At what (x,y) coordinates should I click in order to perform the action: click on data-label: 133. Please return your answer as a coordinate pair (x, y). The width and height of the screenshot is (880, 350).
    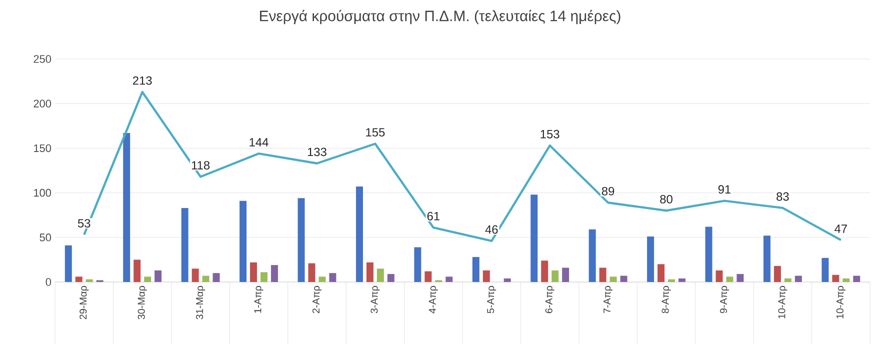
    Looking at the image, I should click on (317, 152).